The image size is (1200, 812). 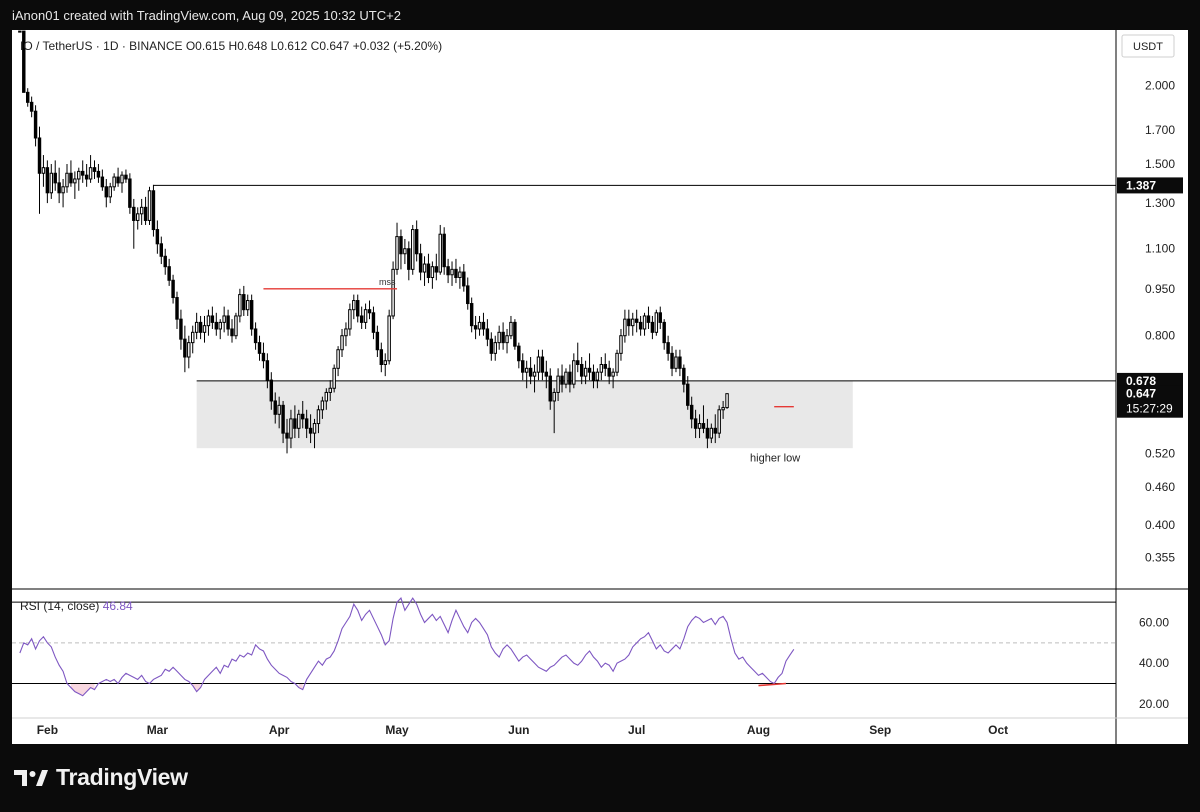 I want to click on tradingview-logo: TradingView, so click(x=101, y=777).